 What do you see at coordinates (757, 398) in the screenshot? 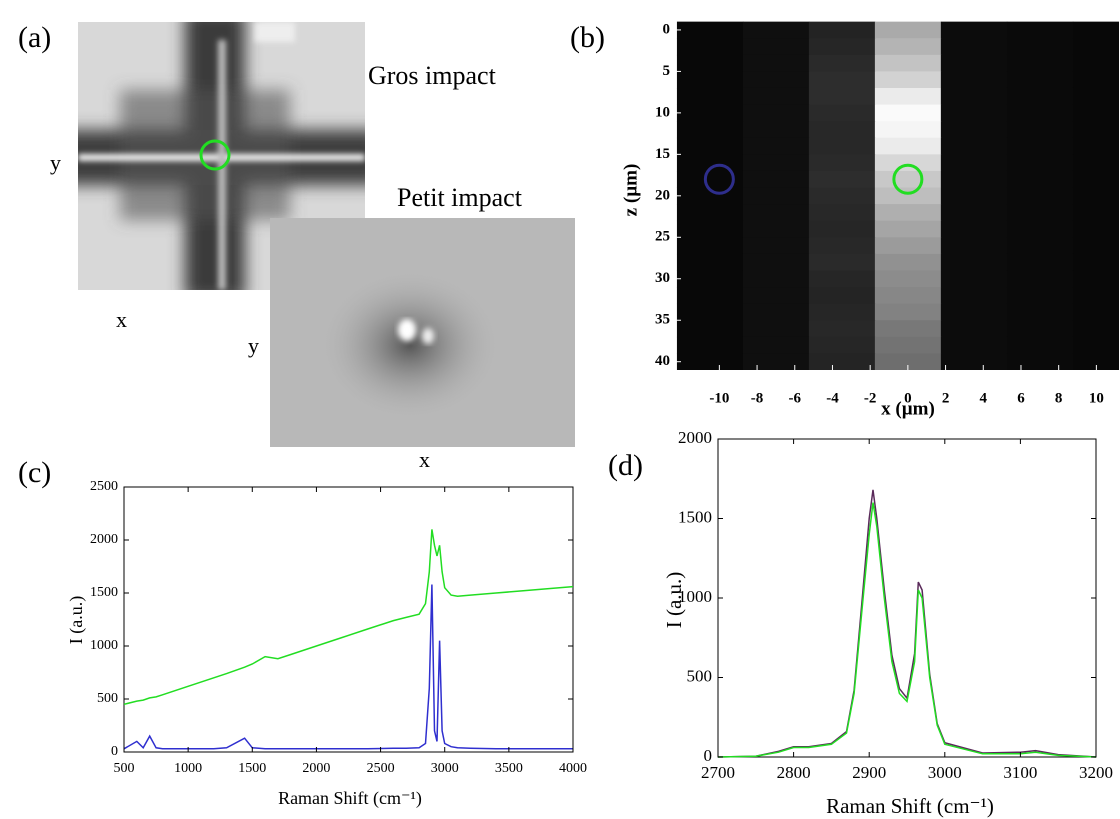
I see `x-tick-label: -8` at bounding box center [757, 398].